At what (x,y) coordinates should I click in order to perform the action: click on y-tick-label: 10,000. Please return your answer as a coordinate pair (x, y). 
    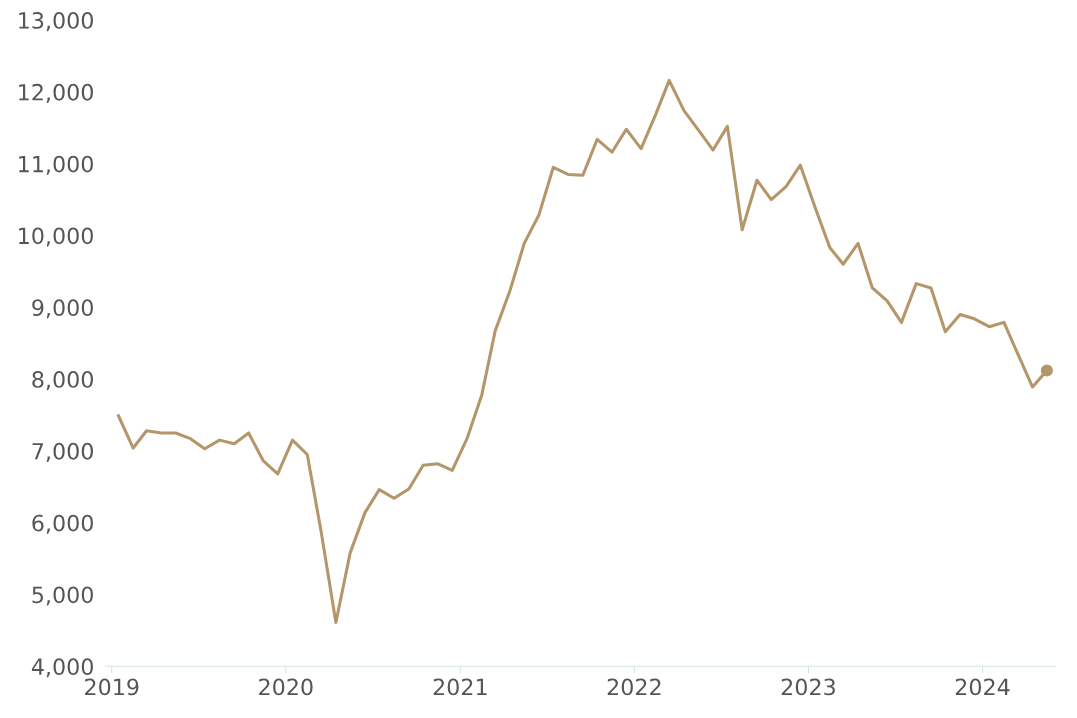
    Looking at the image, I should click on (56, 237).